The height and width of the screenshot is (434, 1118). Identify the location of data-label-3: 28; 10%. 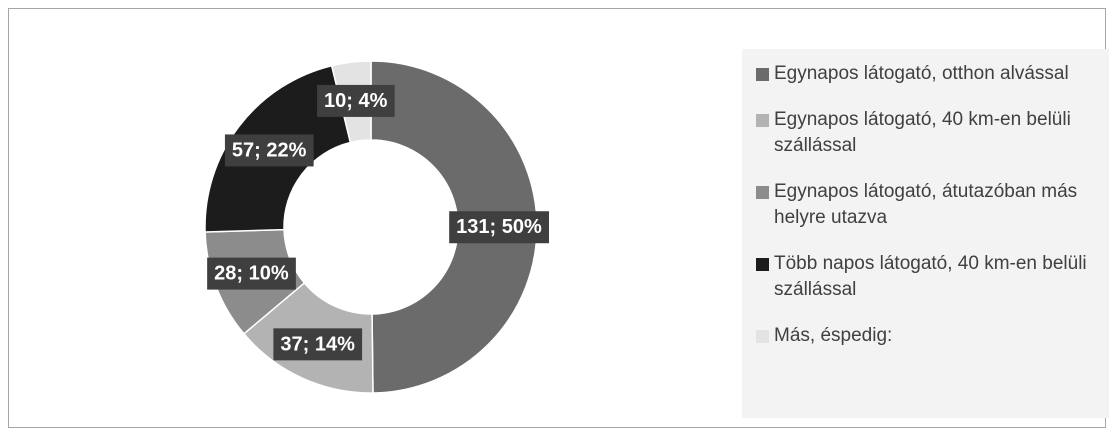
(251, 273).